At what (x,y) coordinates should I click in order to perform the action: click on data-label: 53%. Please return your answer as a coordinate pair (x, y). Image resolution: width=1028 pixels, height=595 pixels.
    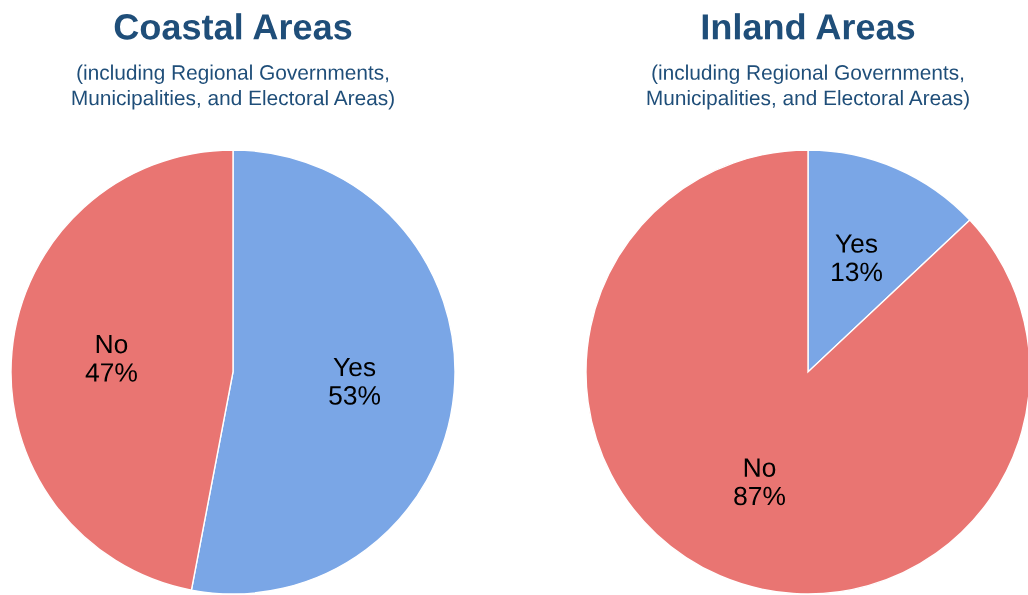
    Looking at the image, I should click on (355, 395).